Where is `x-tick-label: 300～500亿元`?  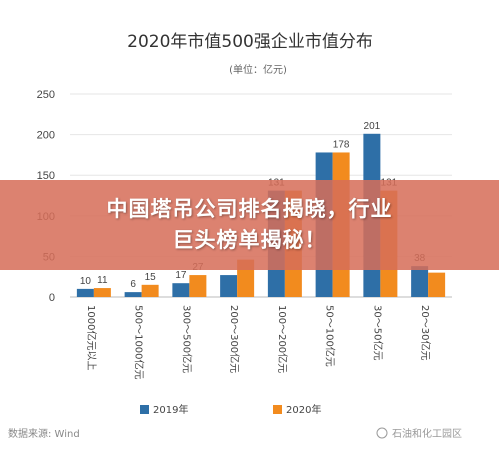 x-tick-label: 300～500亿元 is located at coordinates (186, 339).